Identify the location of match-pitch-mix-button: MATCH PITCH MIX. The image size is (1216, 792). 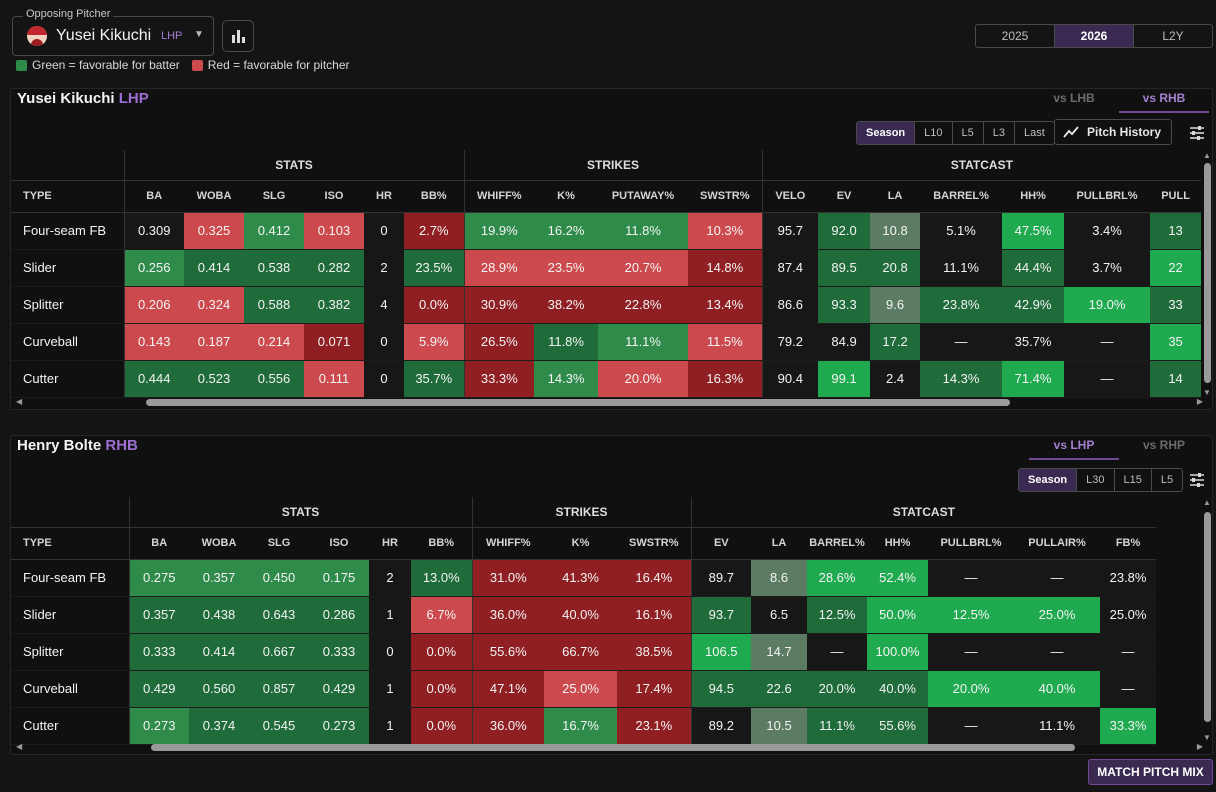
(1150, 772).